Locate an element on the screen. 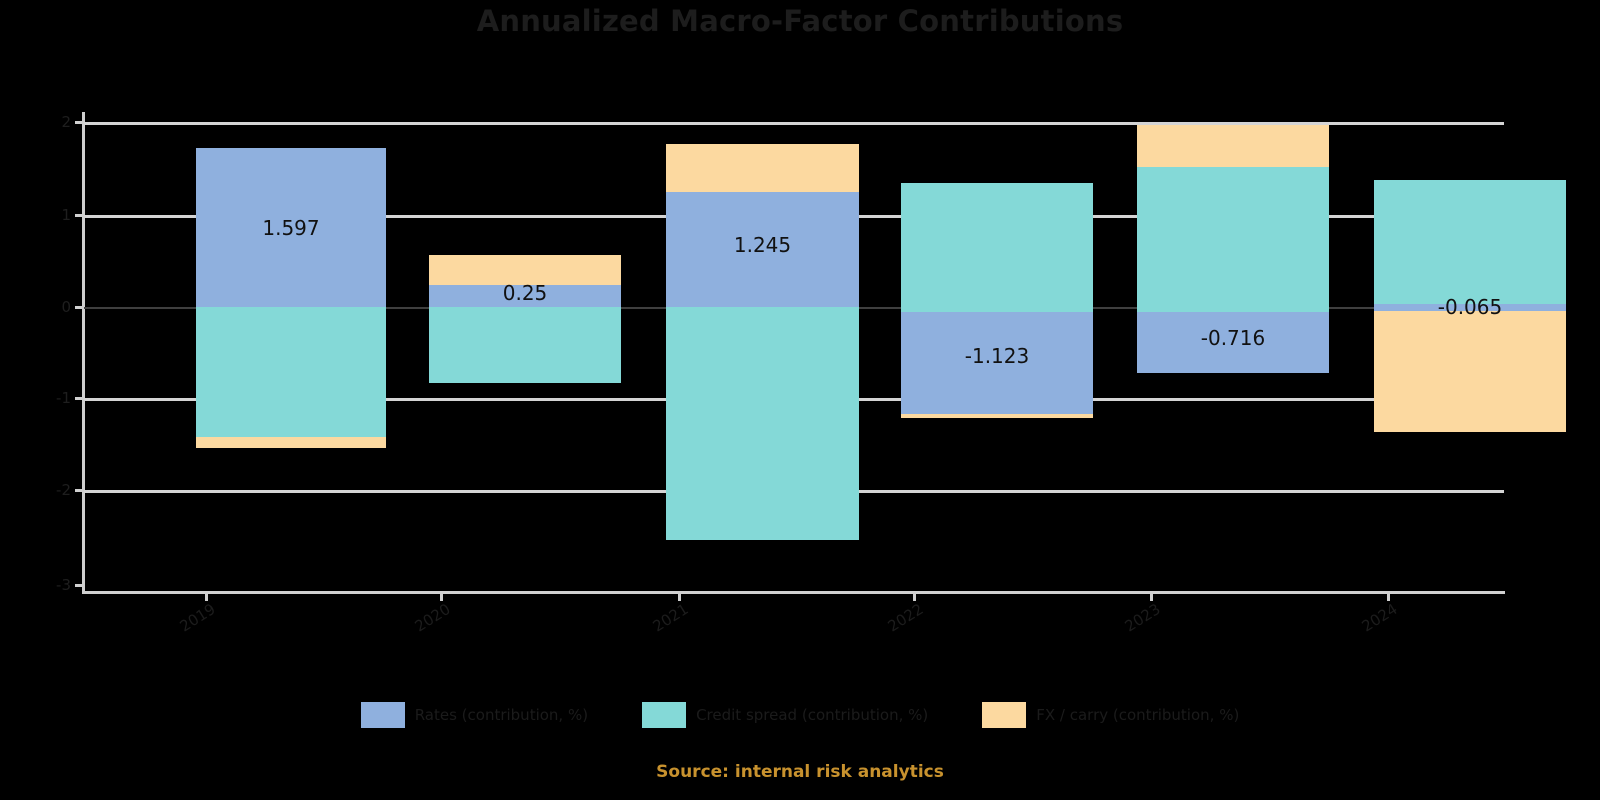 This screenshot has height=800, width=1600. gridline is located at coordinates (794, 123).